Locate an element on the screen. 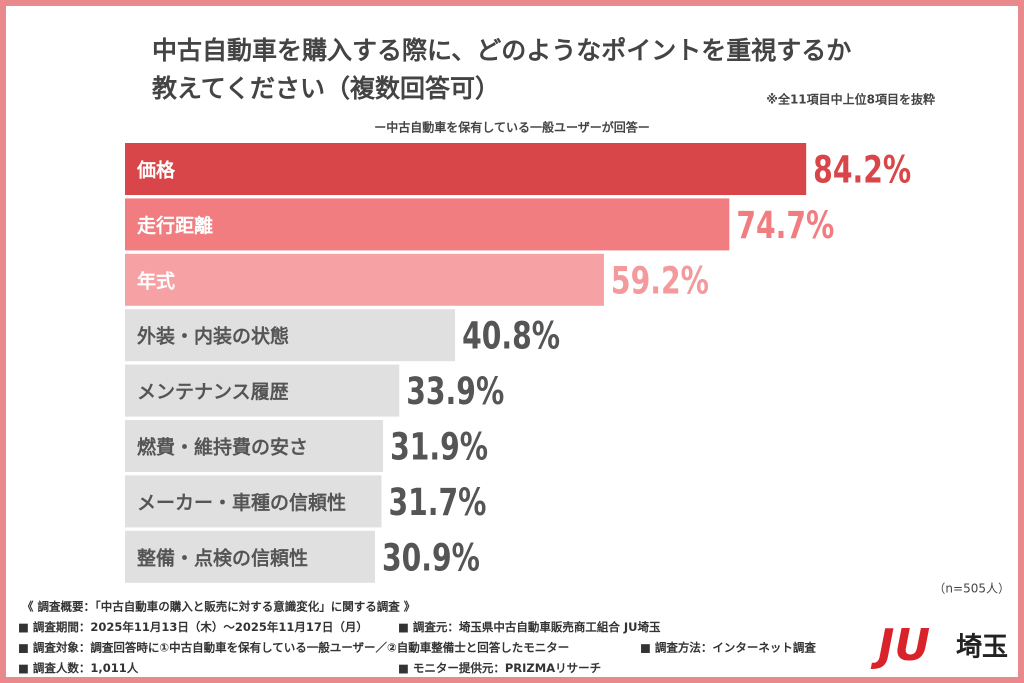 The width and height of the screenshot is (1024, 683). category-label: メンテナンス履歴 is located at coordinates (213, 392).